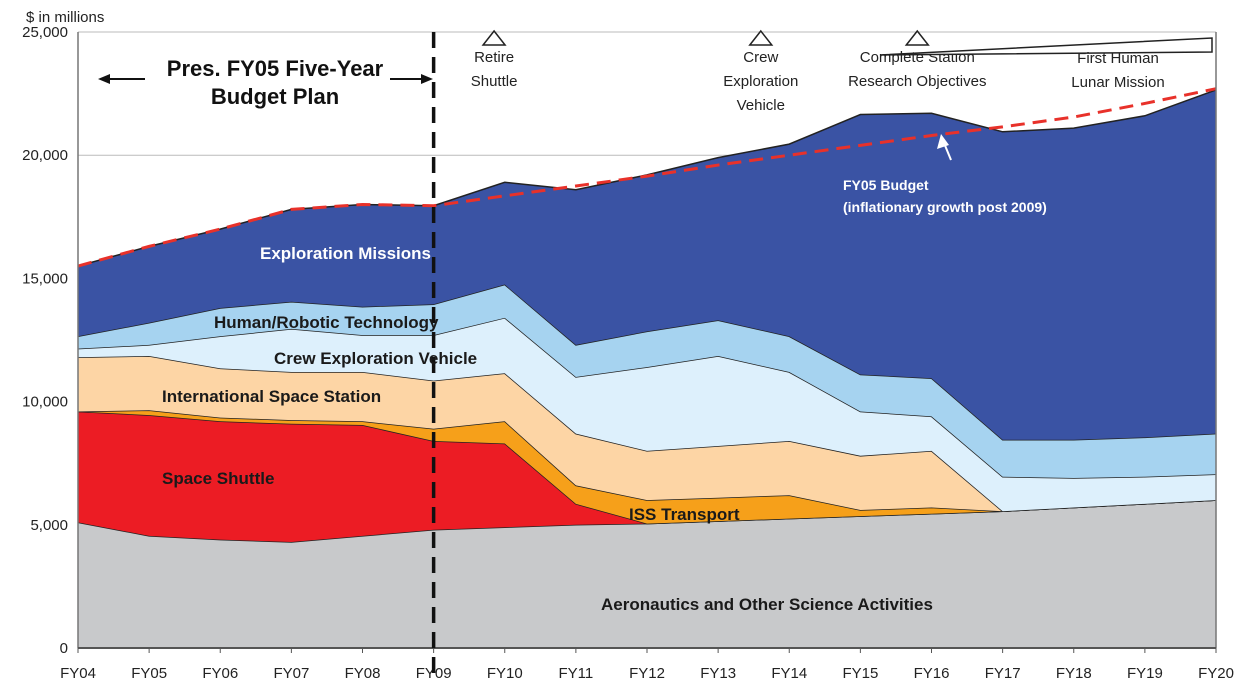  What do you see at coordinates (767, 604) in the screenshot?
I see `label-aeronautics: Aeronautics and Other Science Activities` at bounding box center [767, 604].